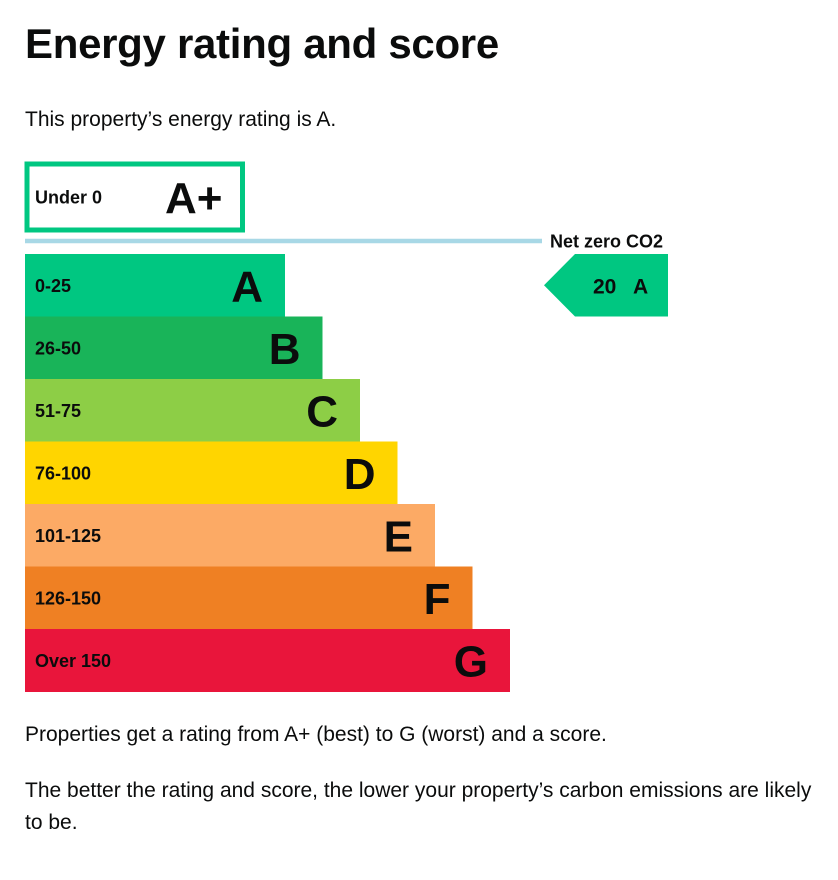 The height and width of the screenshot is (880, 838). Describe the element at coordinates (174, 348) in the screenshot. I see `band-bar-b` at that location.